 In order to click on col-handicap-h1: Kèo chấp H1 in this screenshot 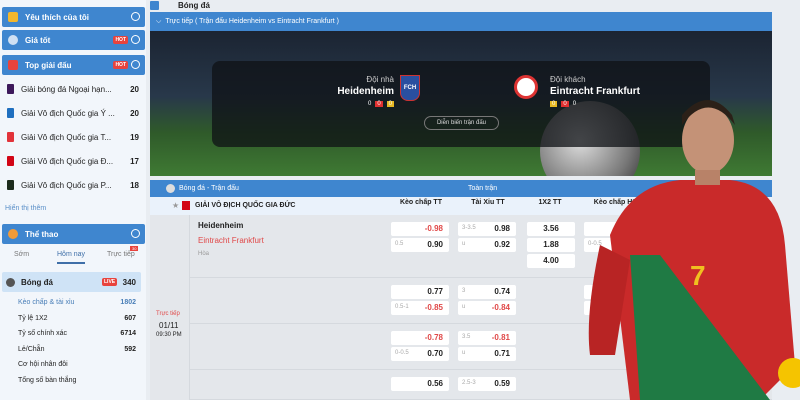, I will do `click(615, 202)`.